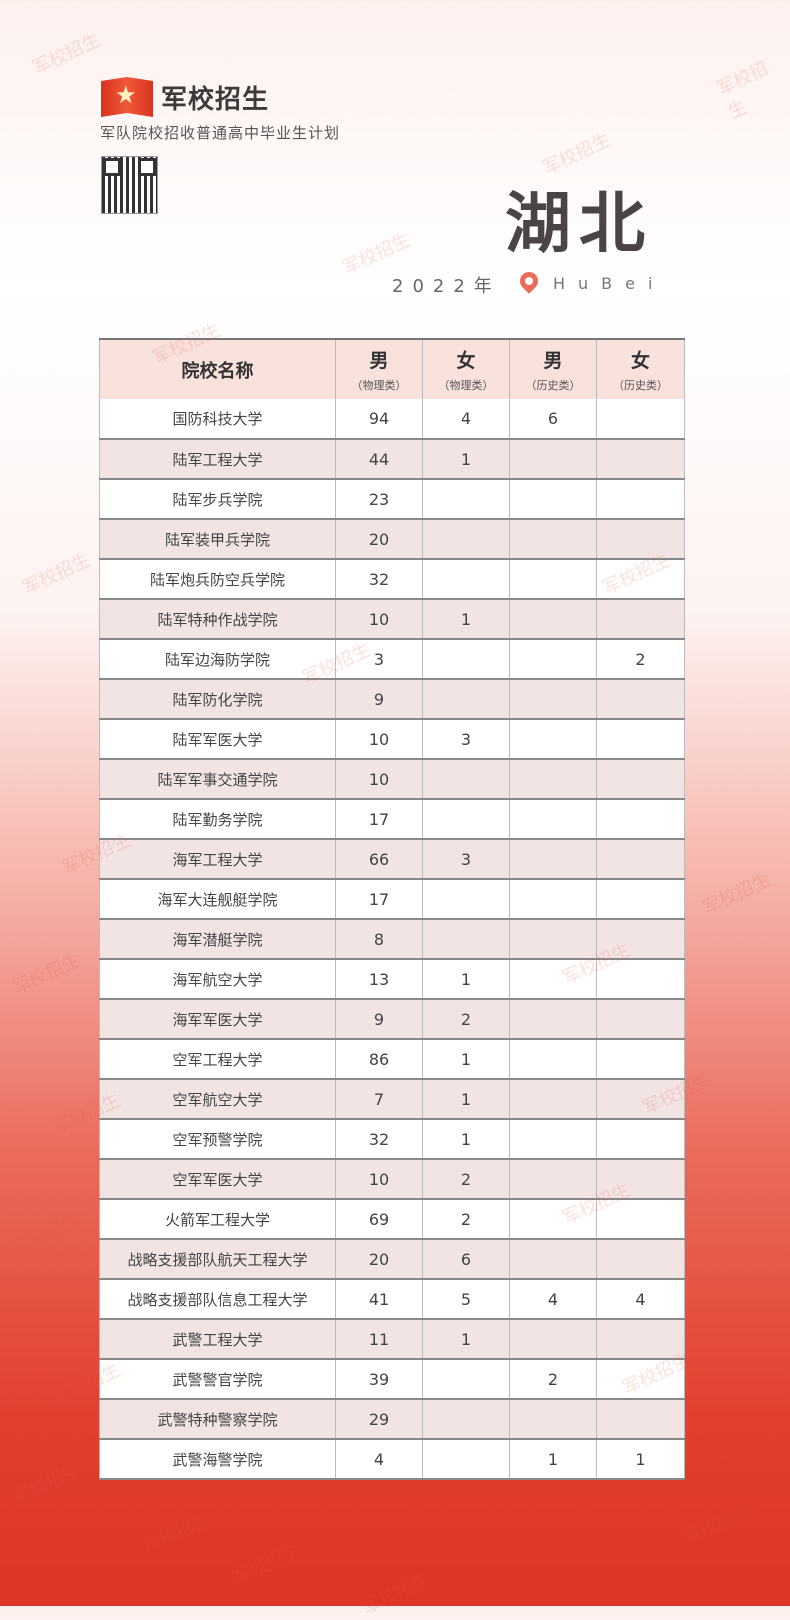 Image resolution: width=790 pixels, height=1620 pixels. I want to click on table-row: 海军大连舰艇学院 17, so click(392, 899).